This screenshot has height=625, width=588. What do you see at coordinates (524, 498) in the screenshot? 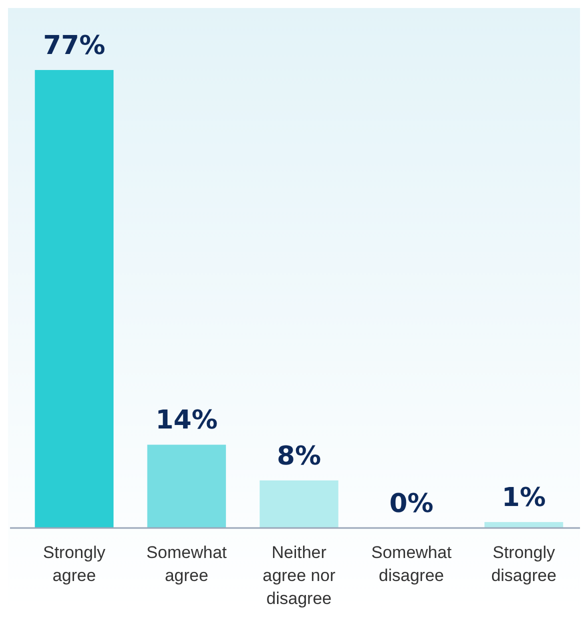
I see `data-label: 1%` at bounding box center [524, 498].